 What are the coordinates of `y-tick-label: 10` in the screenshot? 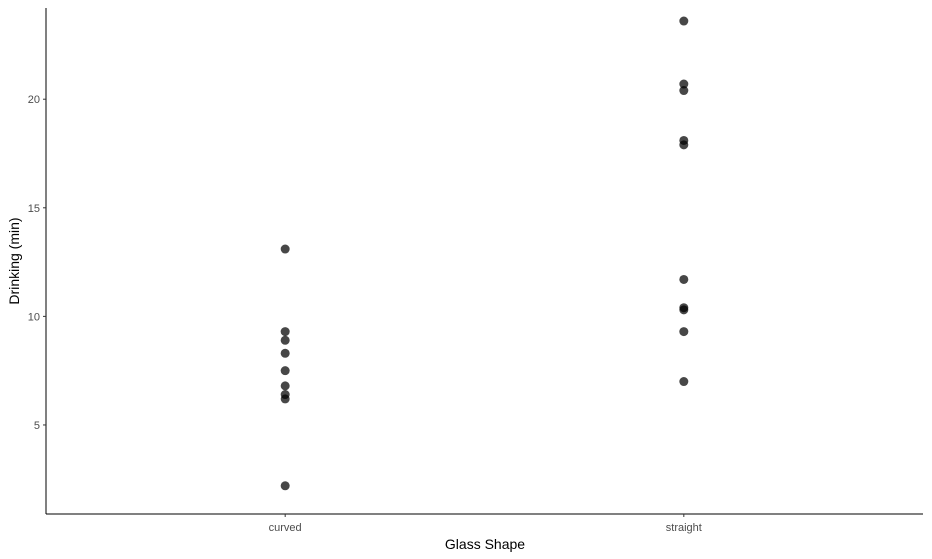 It's located at (34, 317).